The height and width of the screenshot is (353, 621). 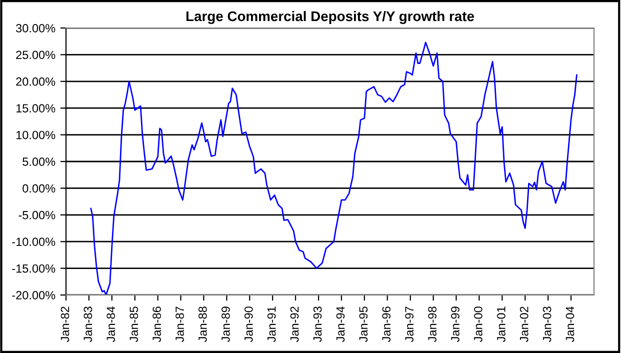 What do you see at coordinates (111, 324) in the screenshot?
I see `x-tick-label: Jan-84` at bounding box center [111, 324].